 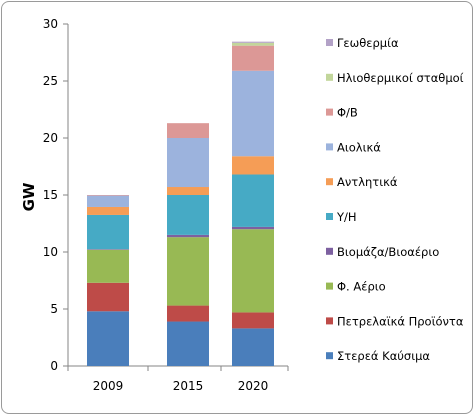 I want to click on legend-label: Στερεά Καύσιμα, so click(x=383, y=356).